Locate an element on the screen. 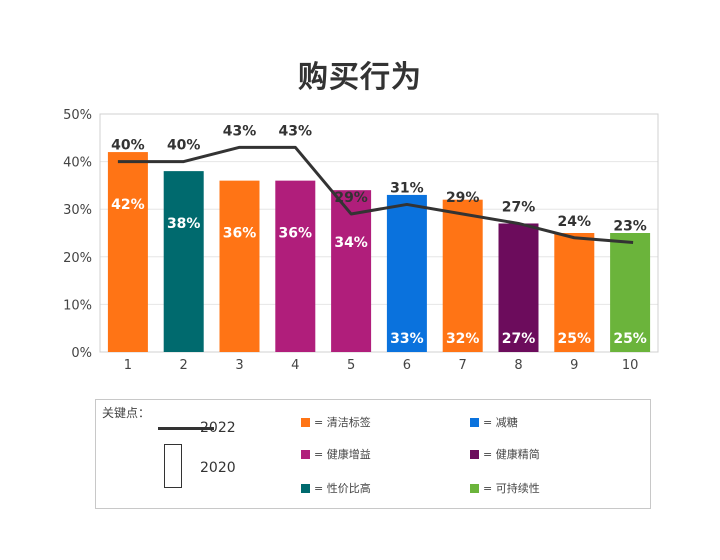 This screenshot has height=560, width=720. legend-item-clean-label: = 清洁标签 is located at coordinates (336, 422).